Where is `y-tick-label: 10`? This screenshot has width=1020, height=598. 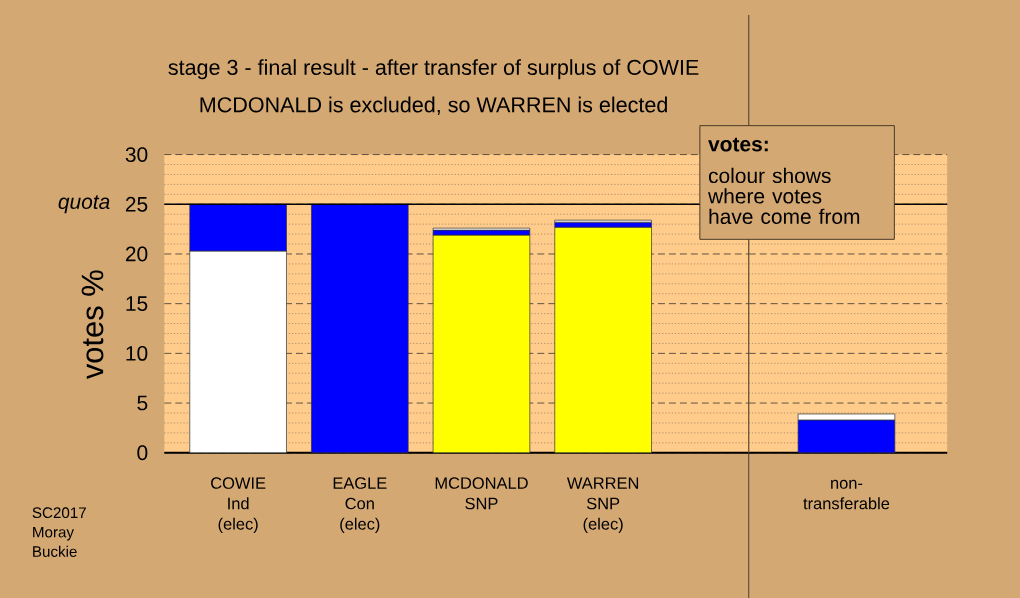
y-tick-label: 10 is located at coordinates (137, 353).